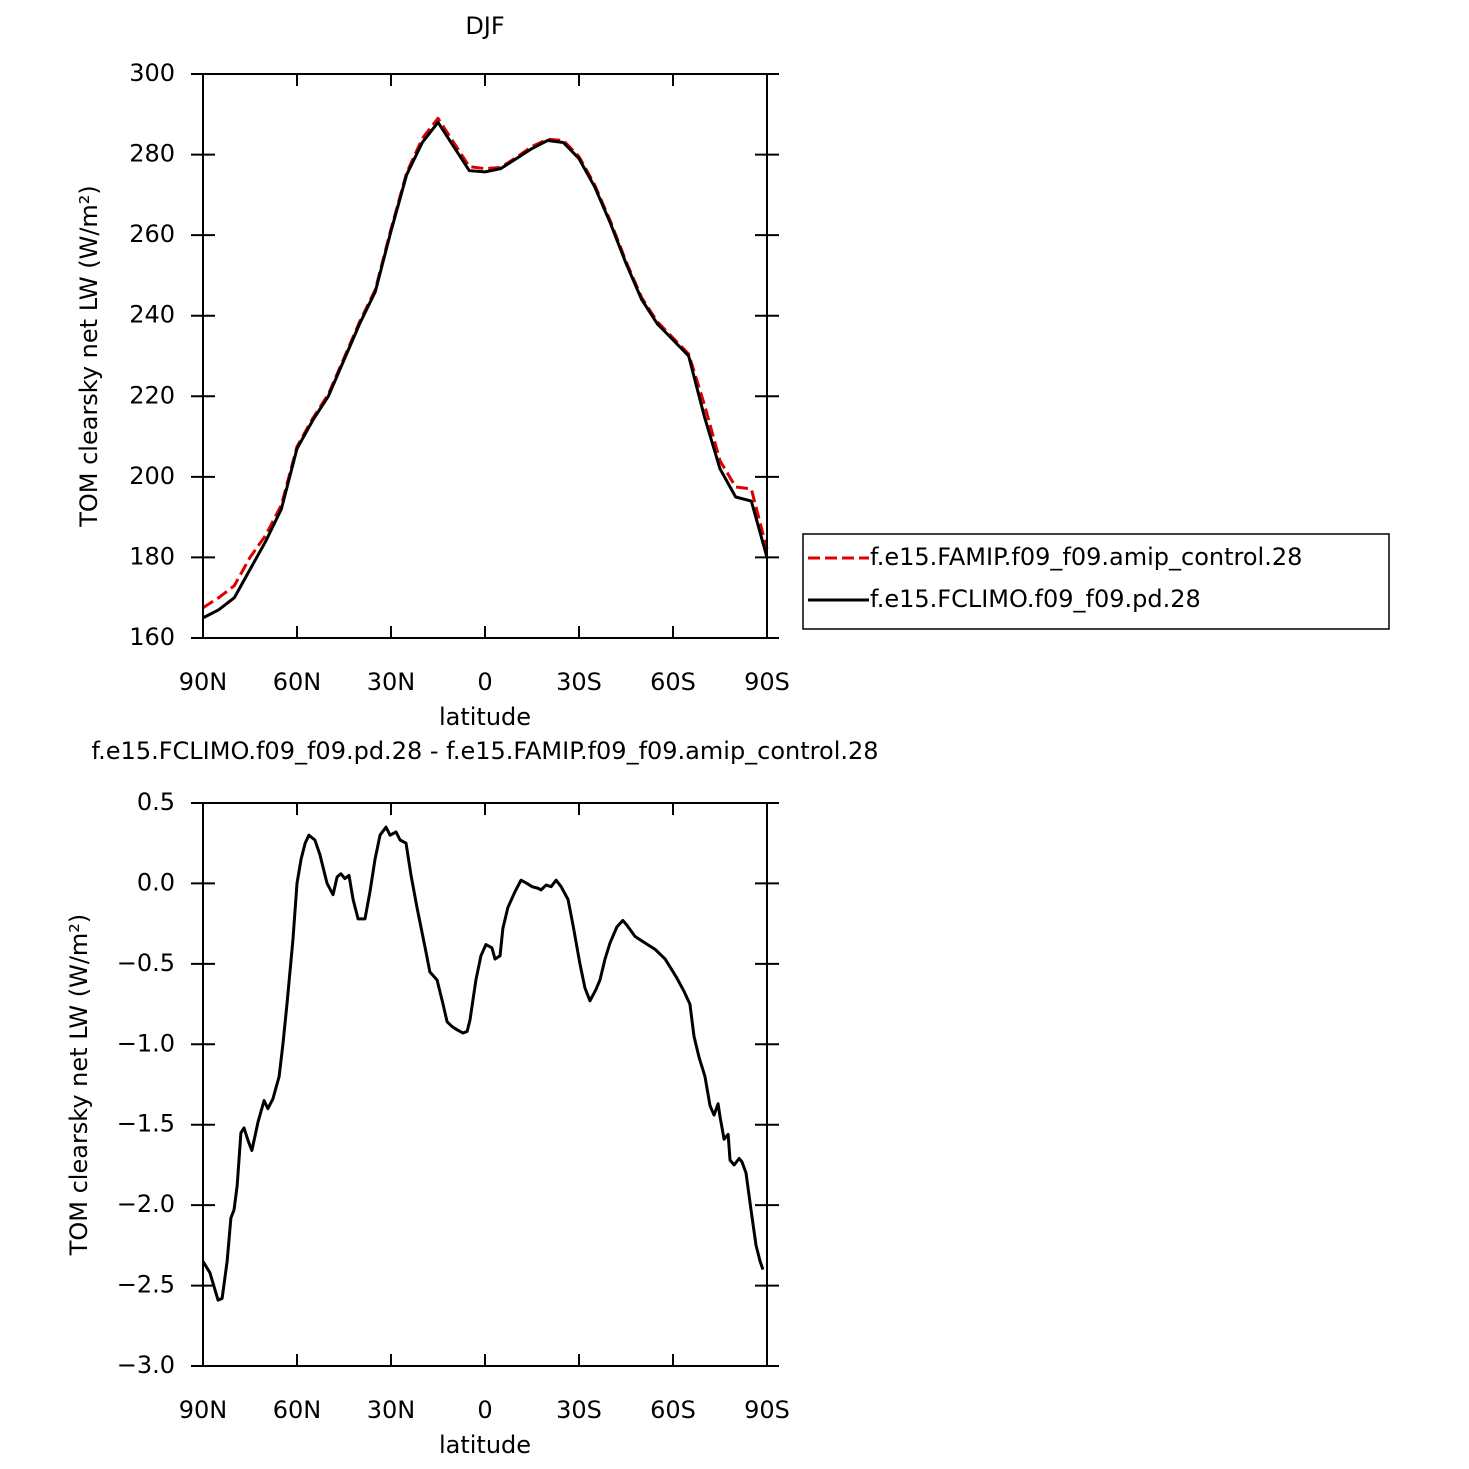 The width and height of the screenshot is (1469, 1469). What do you see at coordinates (152, 476) in the screenshot?
I see `y-tick-label: 200` at bounding box center [152, 476].